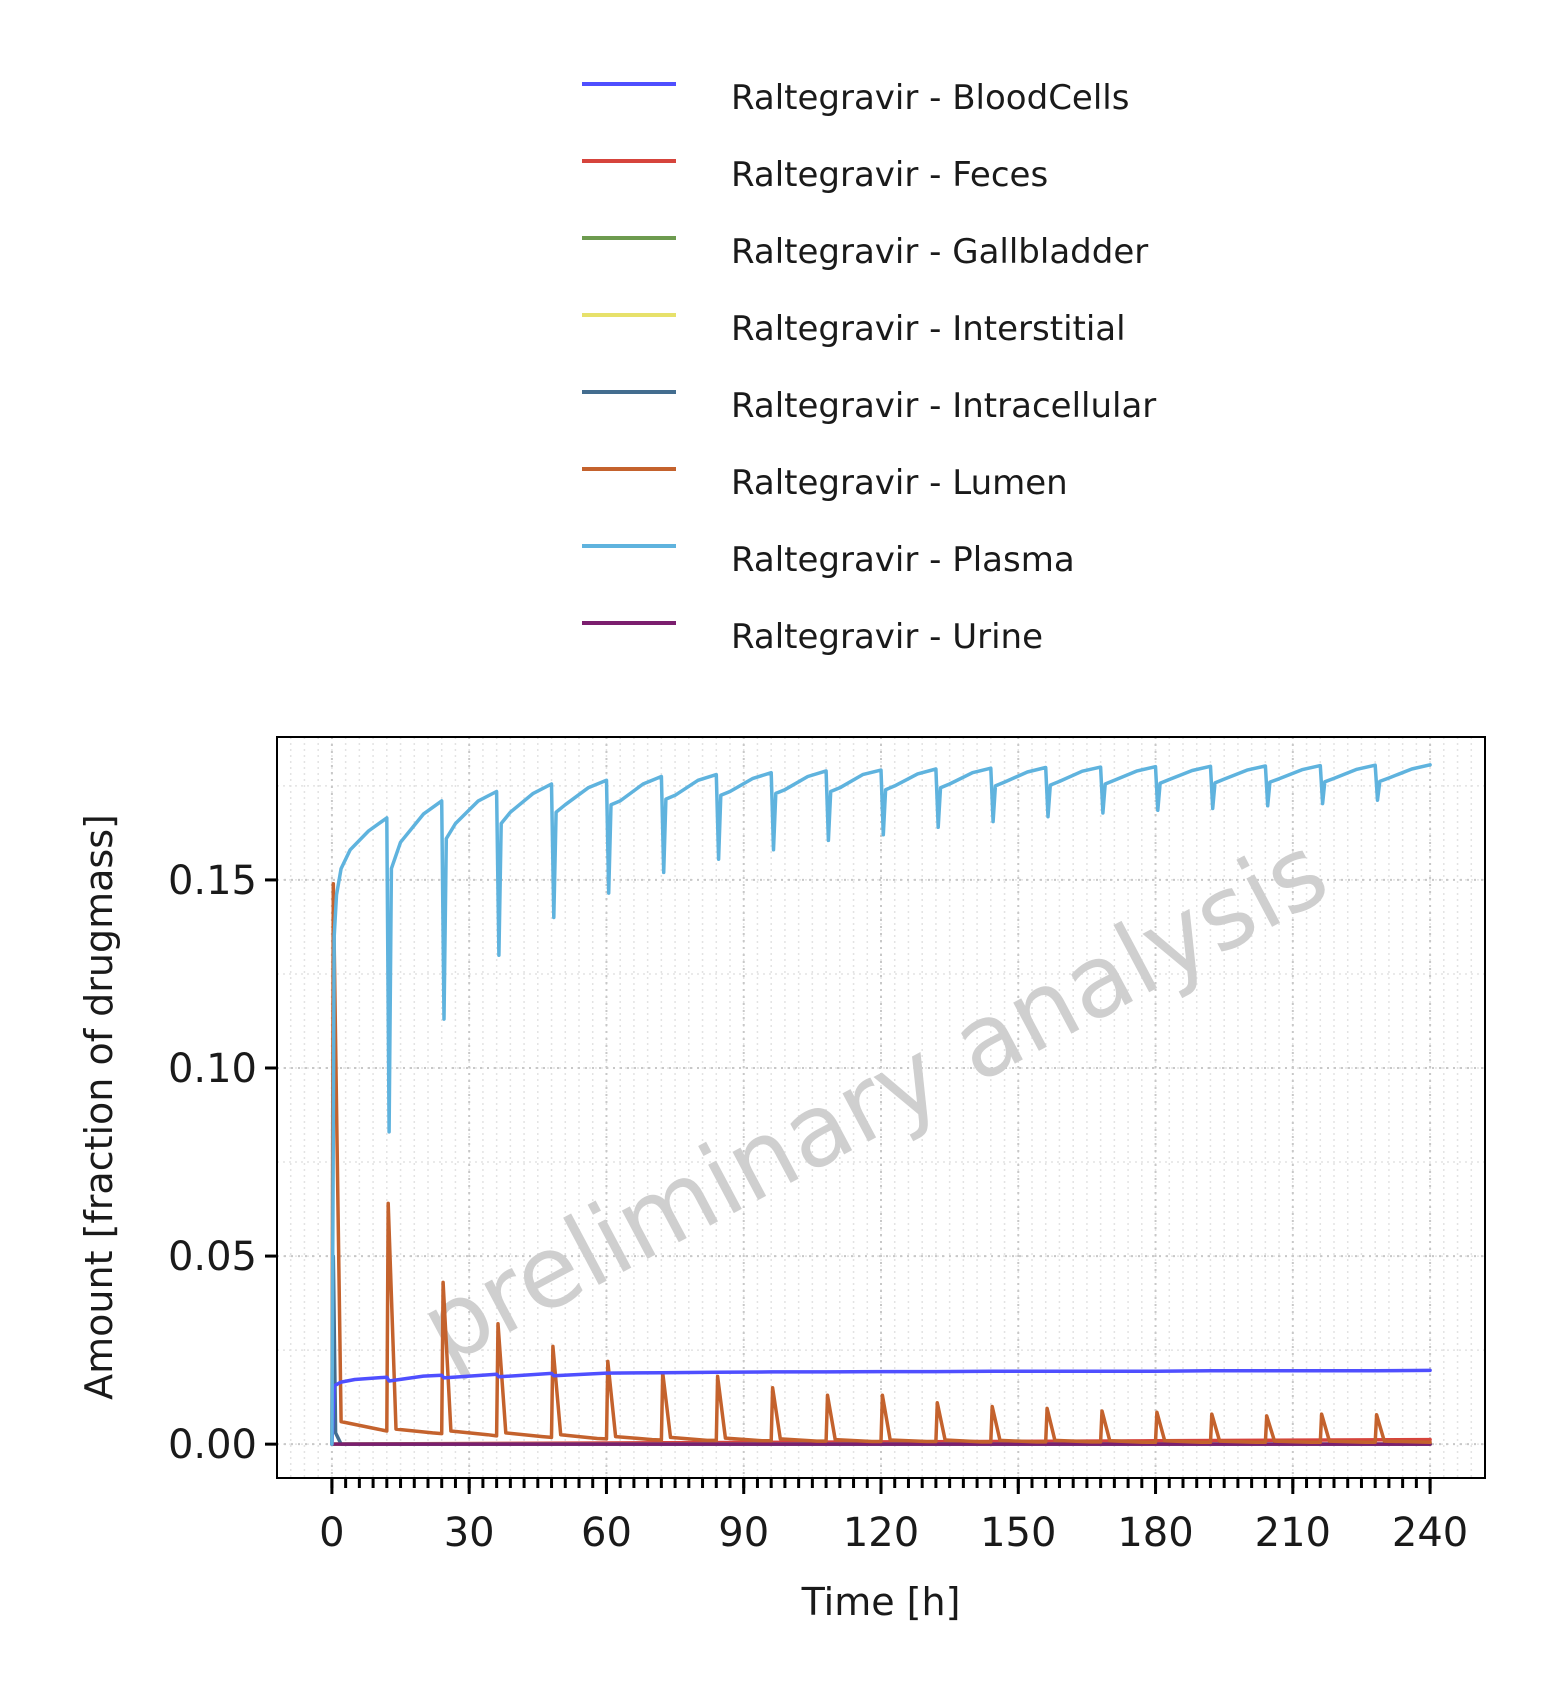 Image resolution: width=1562 pixels, height=1700 pixels. Describe the element at coordinates (606, 1533) in the screenshot. I see `x-tick-label: 60` at that location.